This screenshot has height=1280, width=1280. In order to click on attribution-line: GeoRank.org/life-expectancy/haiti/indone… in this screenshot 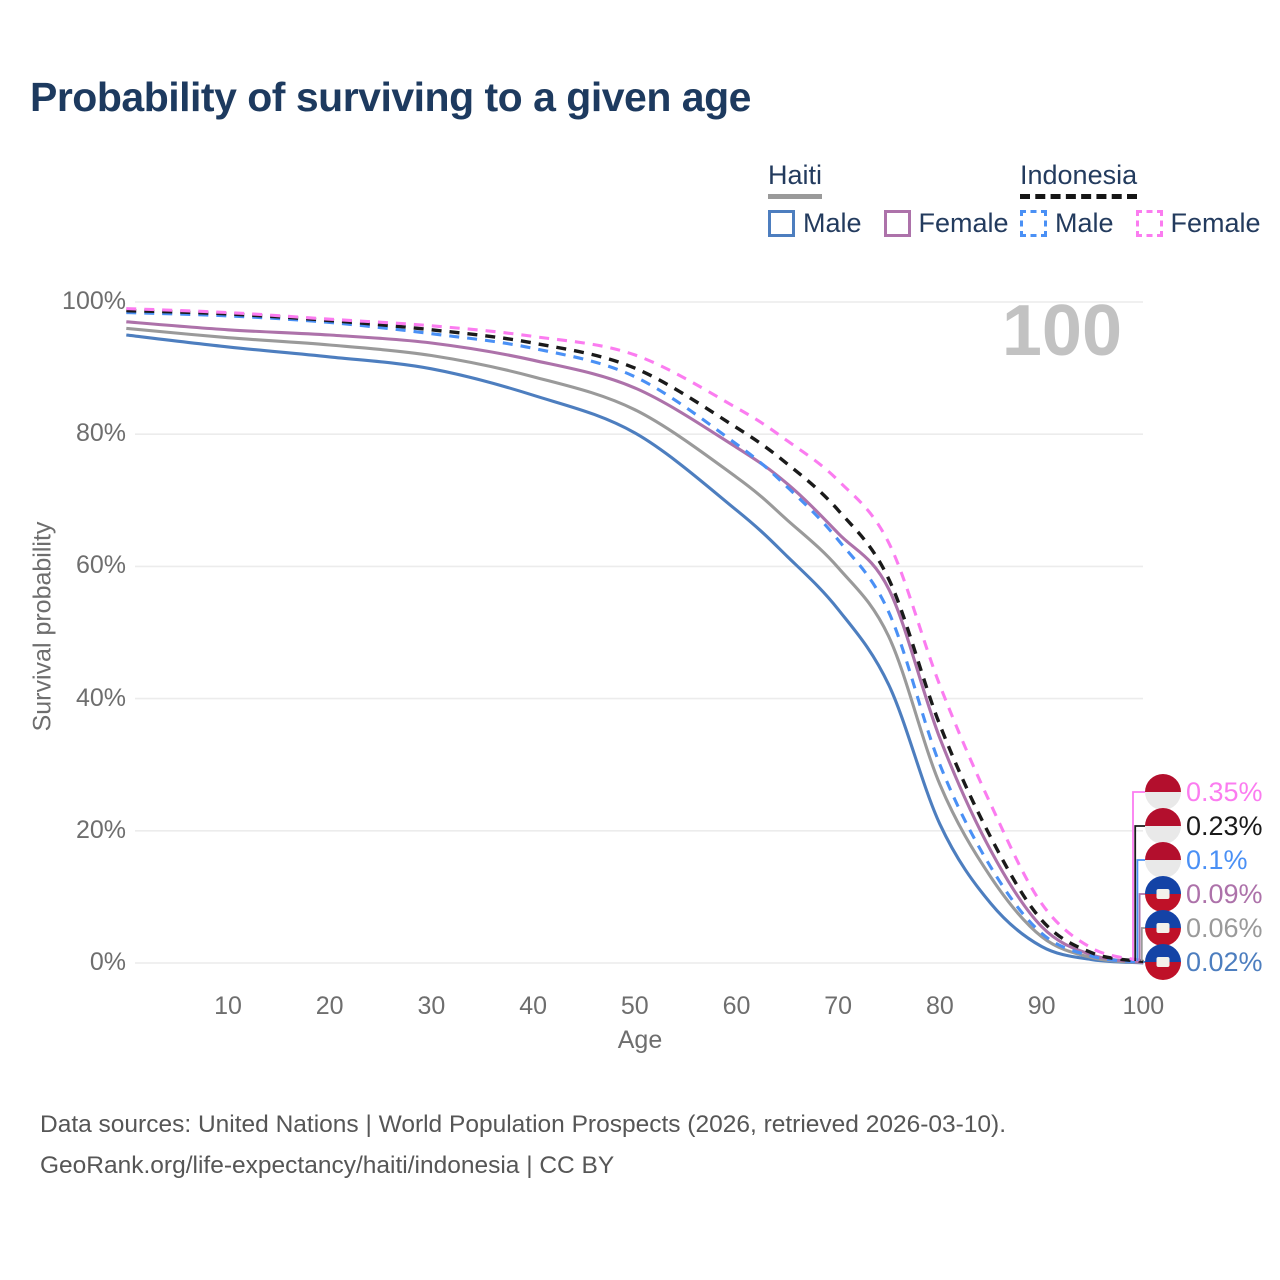, I will do `click(327, 1165)`.